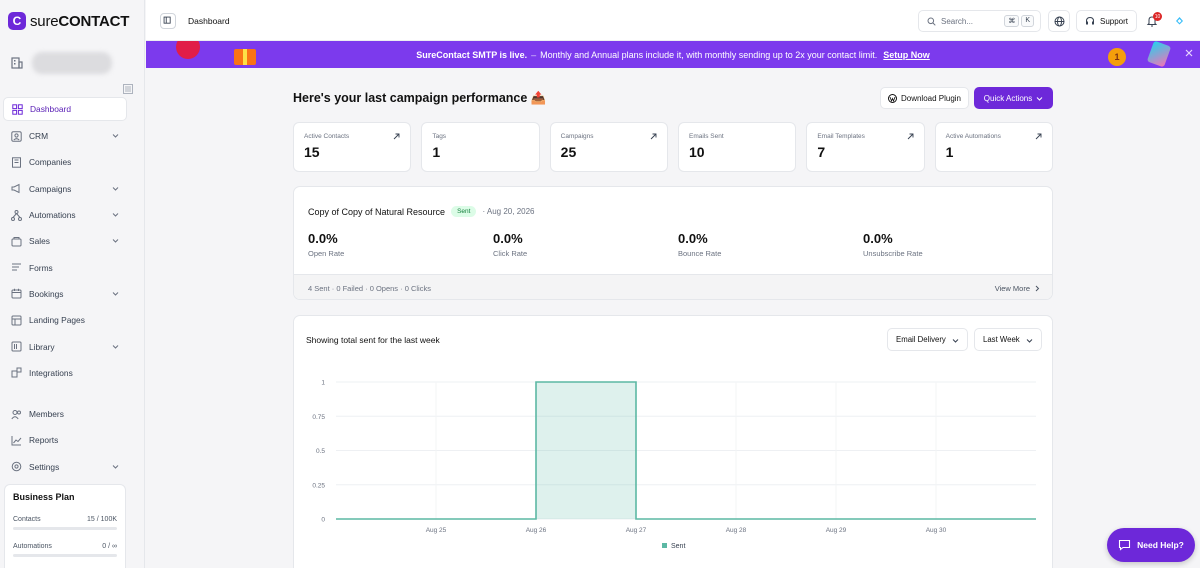 The height and width of the screenshot is (568, 1200). I want to click on logo: C sureCONTACT, so click(68, 21).